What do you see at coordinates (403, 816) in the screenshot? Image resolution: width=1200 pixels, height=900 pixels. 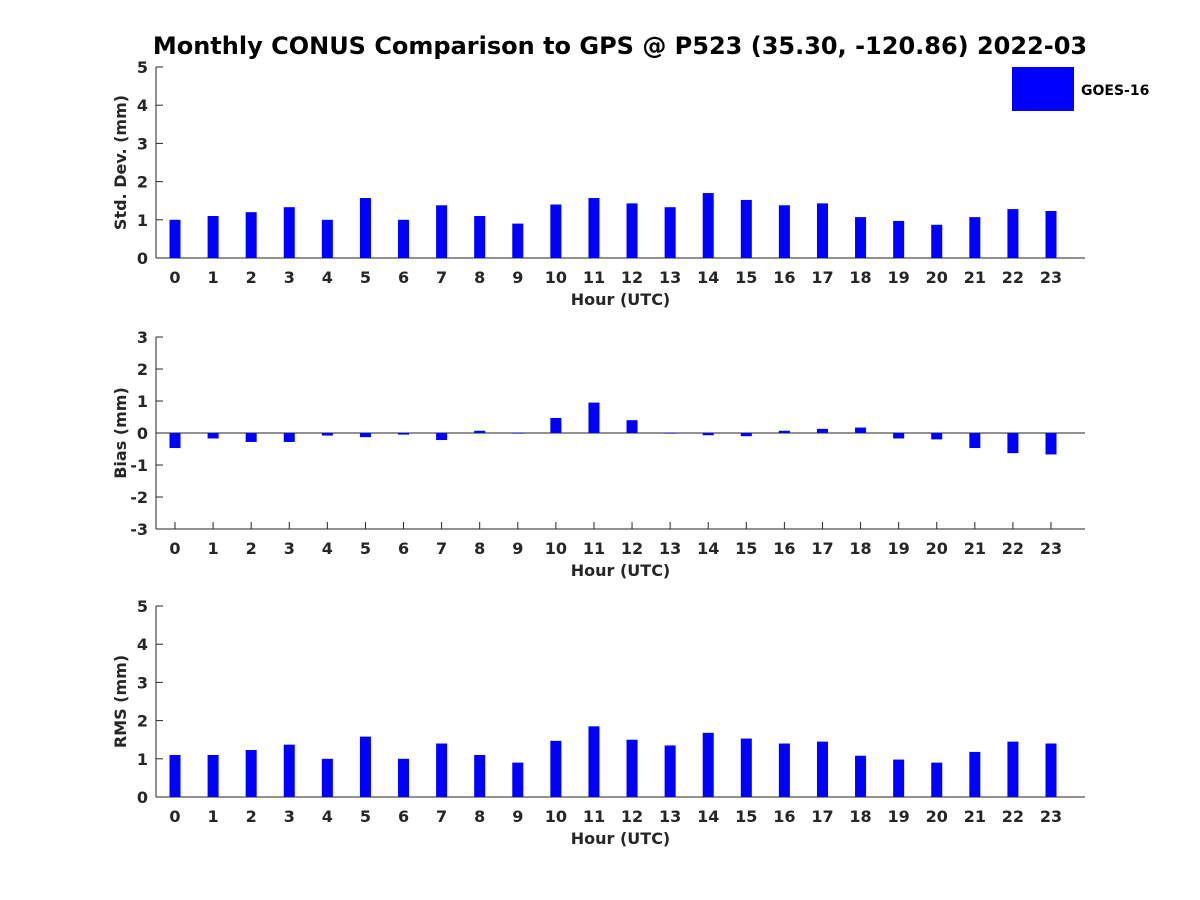 I see `rms-x-tick-label: 6` at bounding box center [403, 816].